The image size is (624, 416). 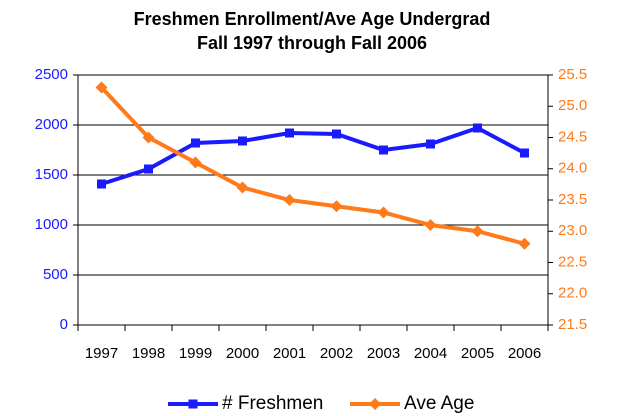 I want to click on x-tick-label: 2000, so click(x=242, y=353).